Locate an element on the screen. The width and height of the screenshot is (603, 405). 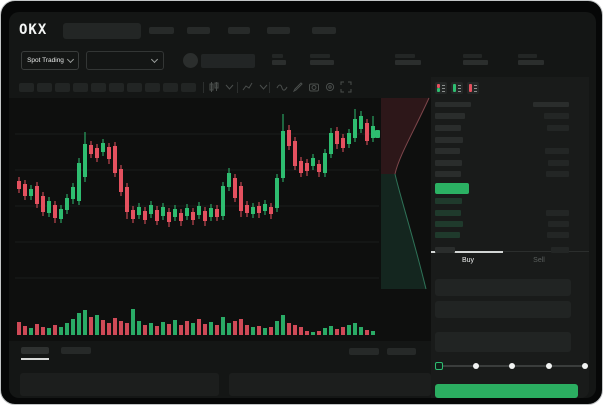
draw-icon is located at coordinates (297, 87).